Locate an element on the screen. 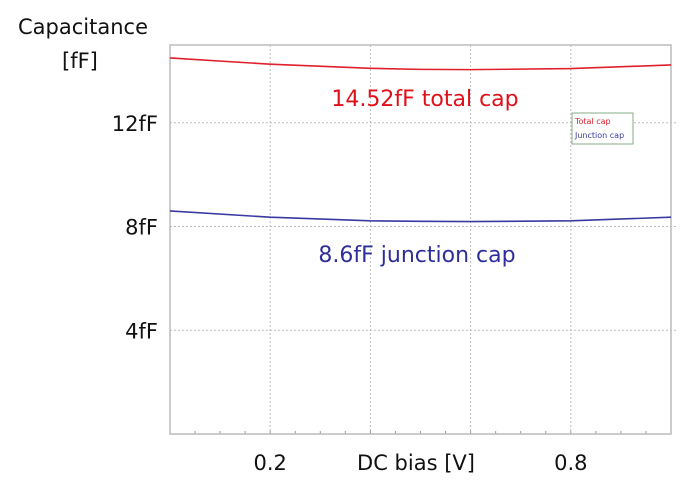  y-tick-label: 8fF is located at coordinates (141, 228).